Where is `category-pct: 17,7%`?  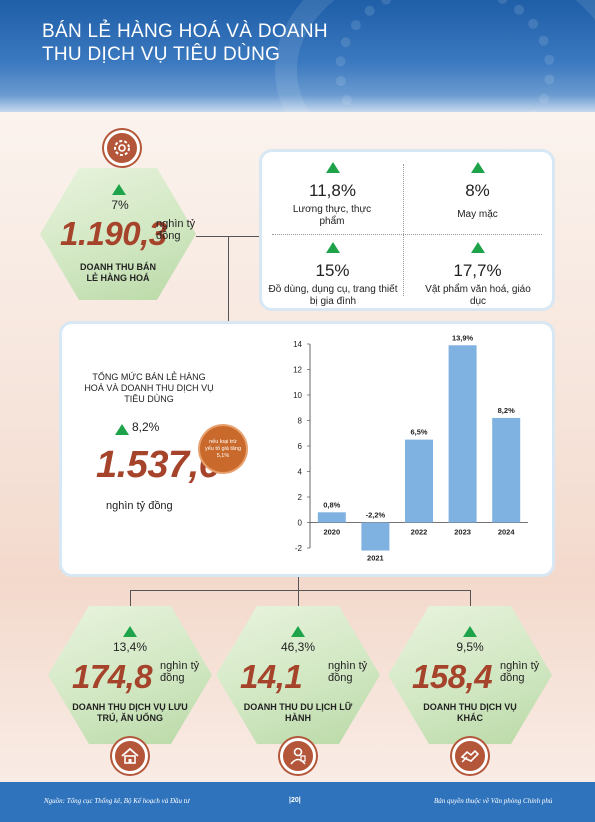
category-pct: 17,7% is located at coordinates (477, 270).